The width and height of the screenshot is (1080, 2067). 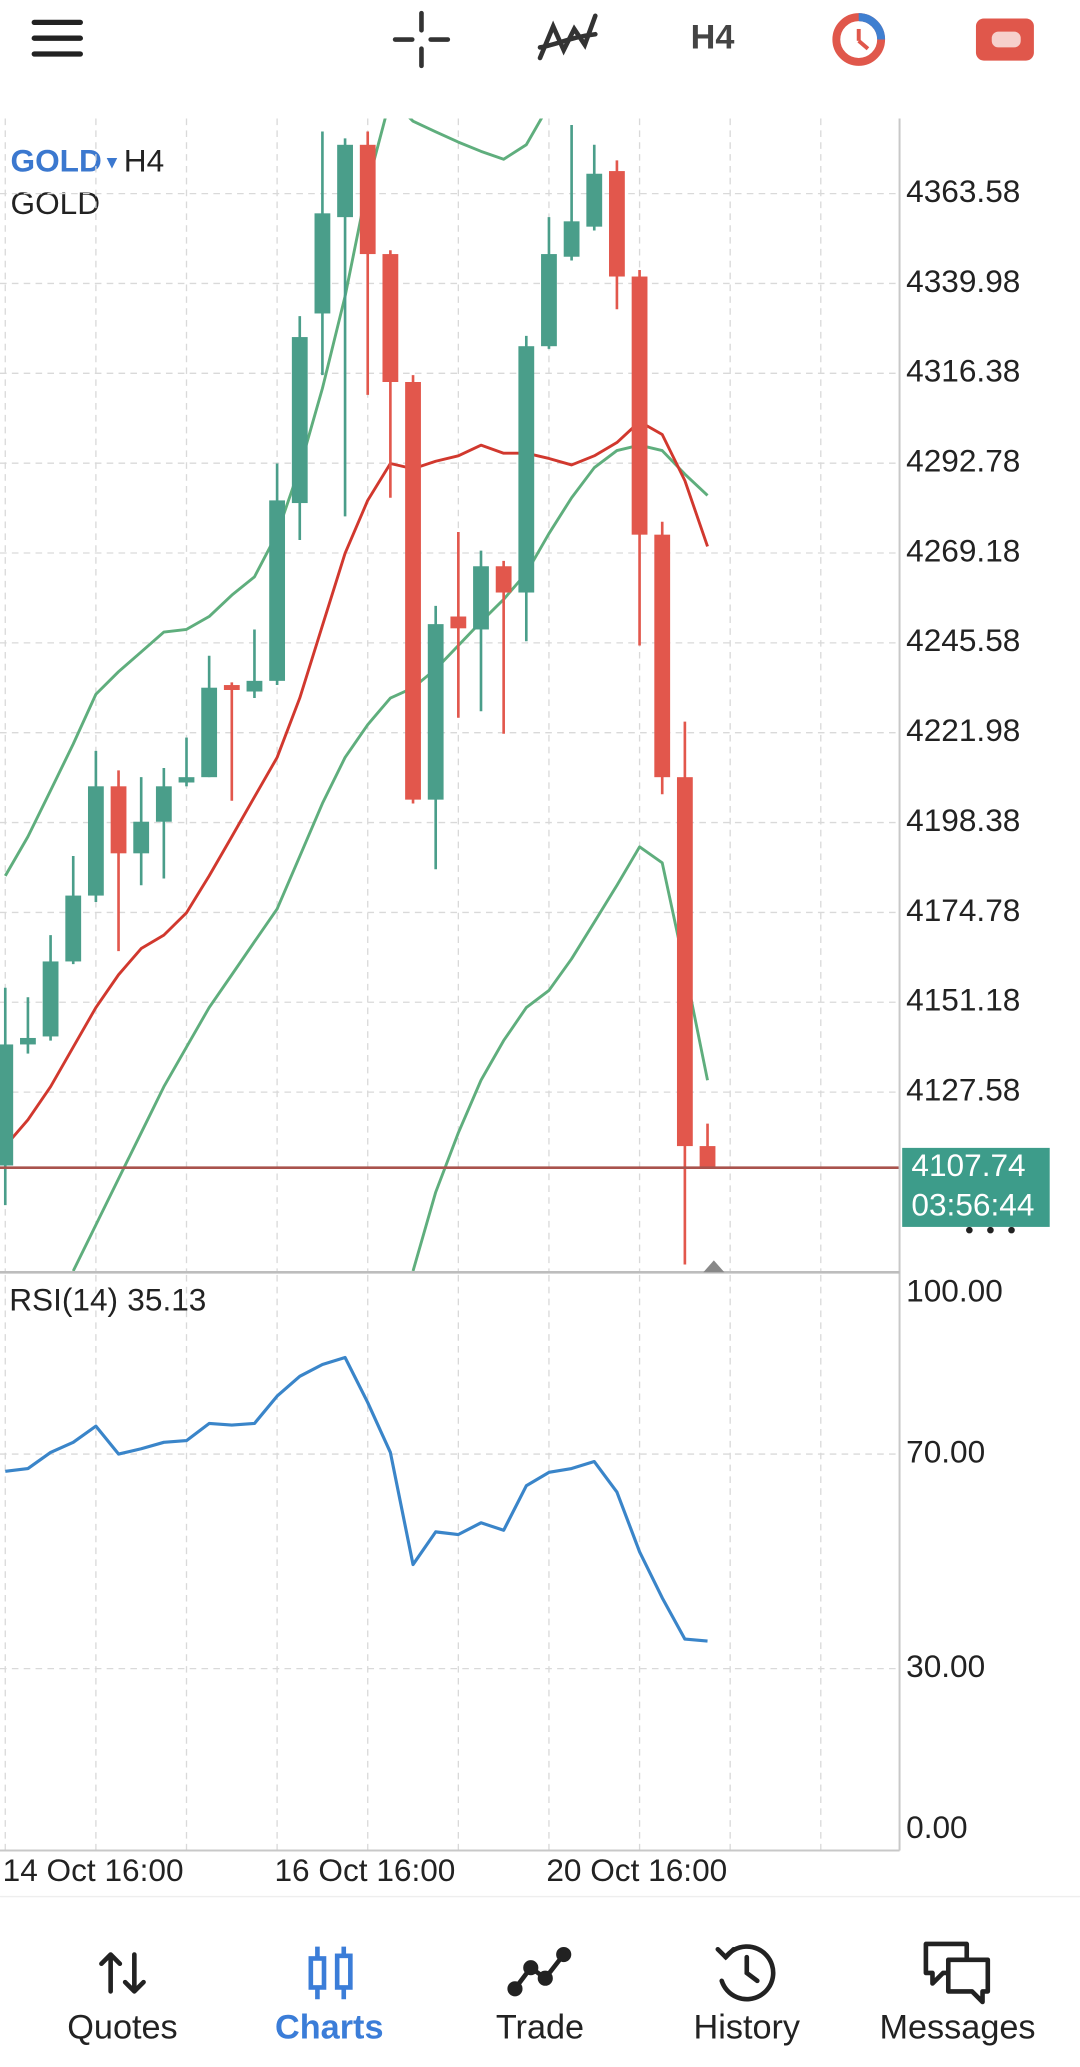 I want to click on bottom-nav: Quotes Charts Trade History Messages, so click(x=551, y=2028).